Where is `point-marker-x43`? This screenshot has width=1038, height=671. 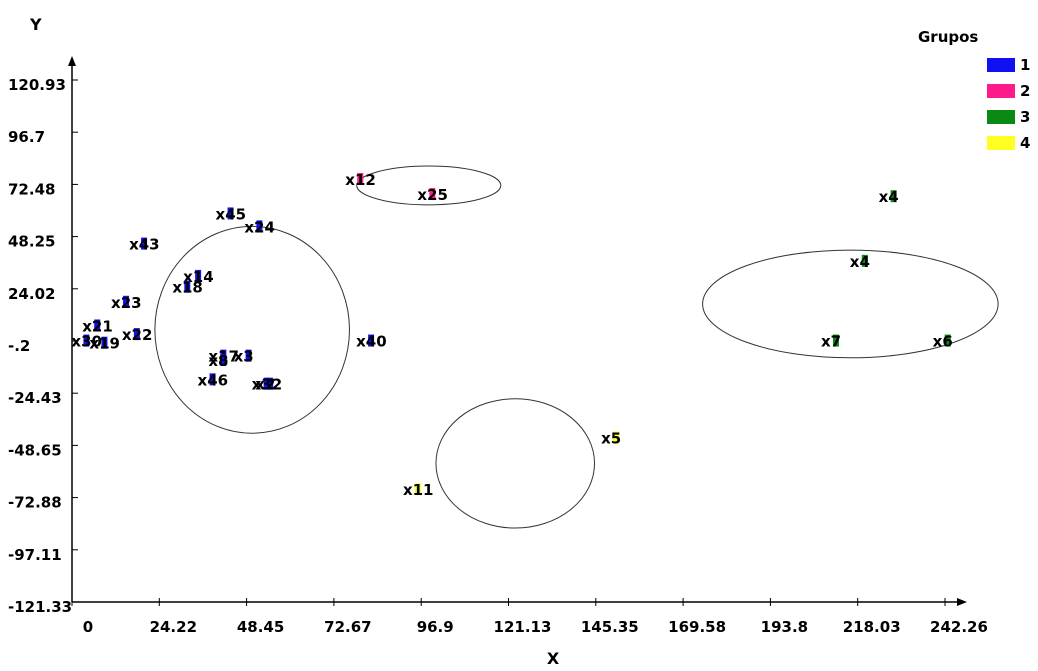
point-marker-x43 is located at coordinates (144, 243).